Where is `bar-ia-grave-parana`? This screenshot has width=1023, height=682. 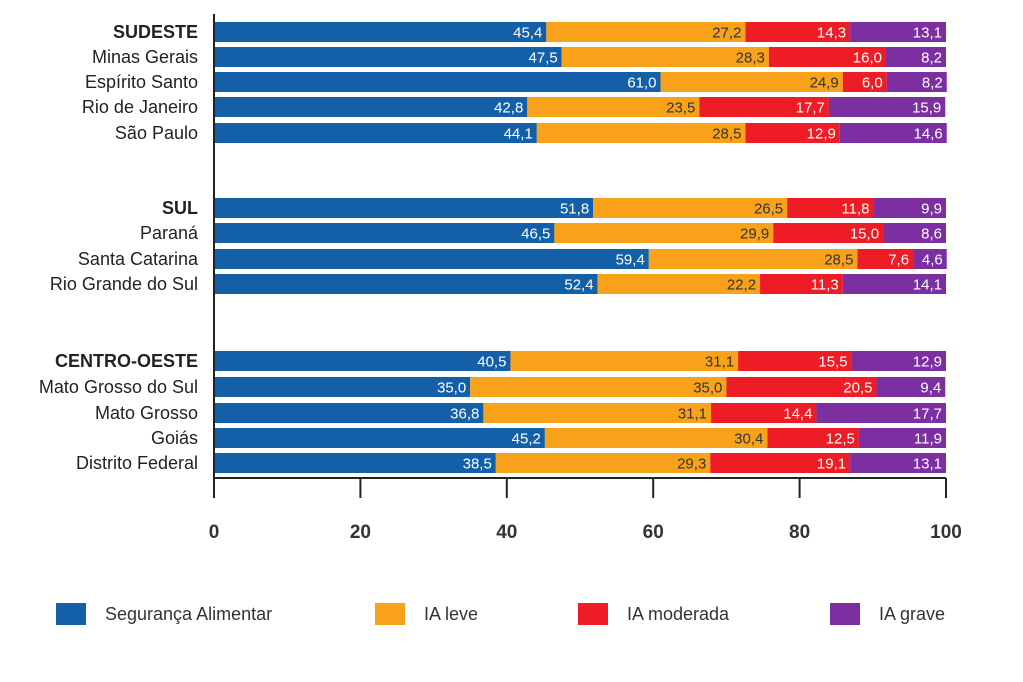
bar-ia-grave-parana is located at coordinates (914, 233).